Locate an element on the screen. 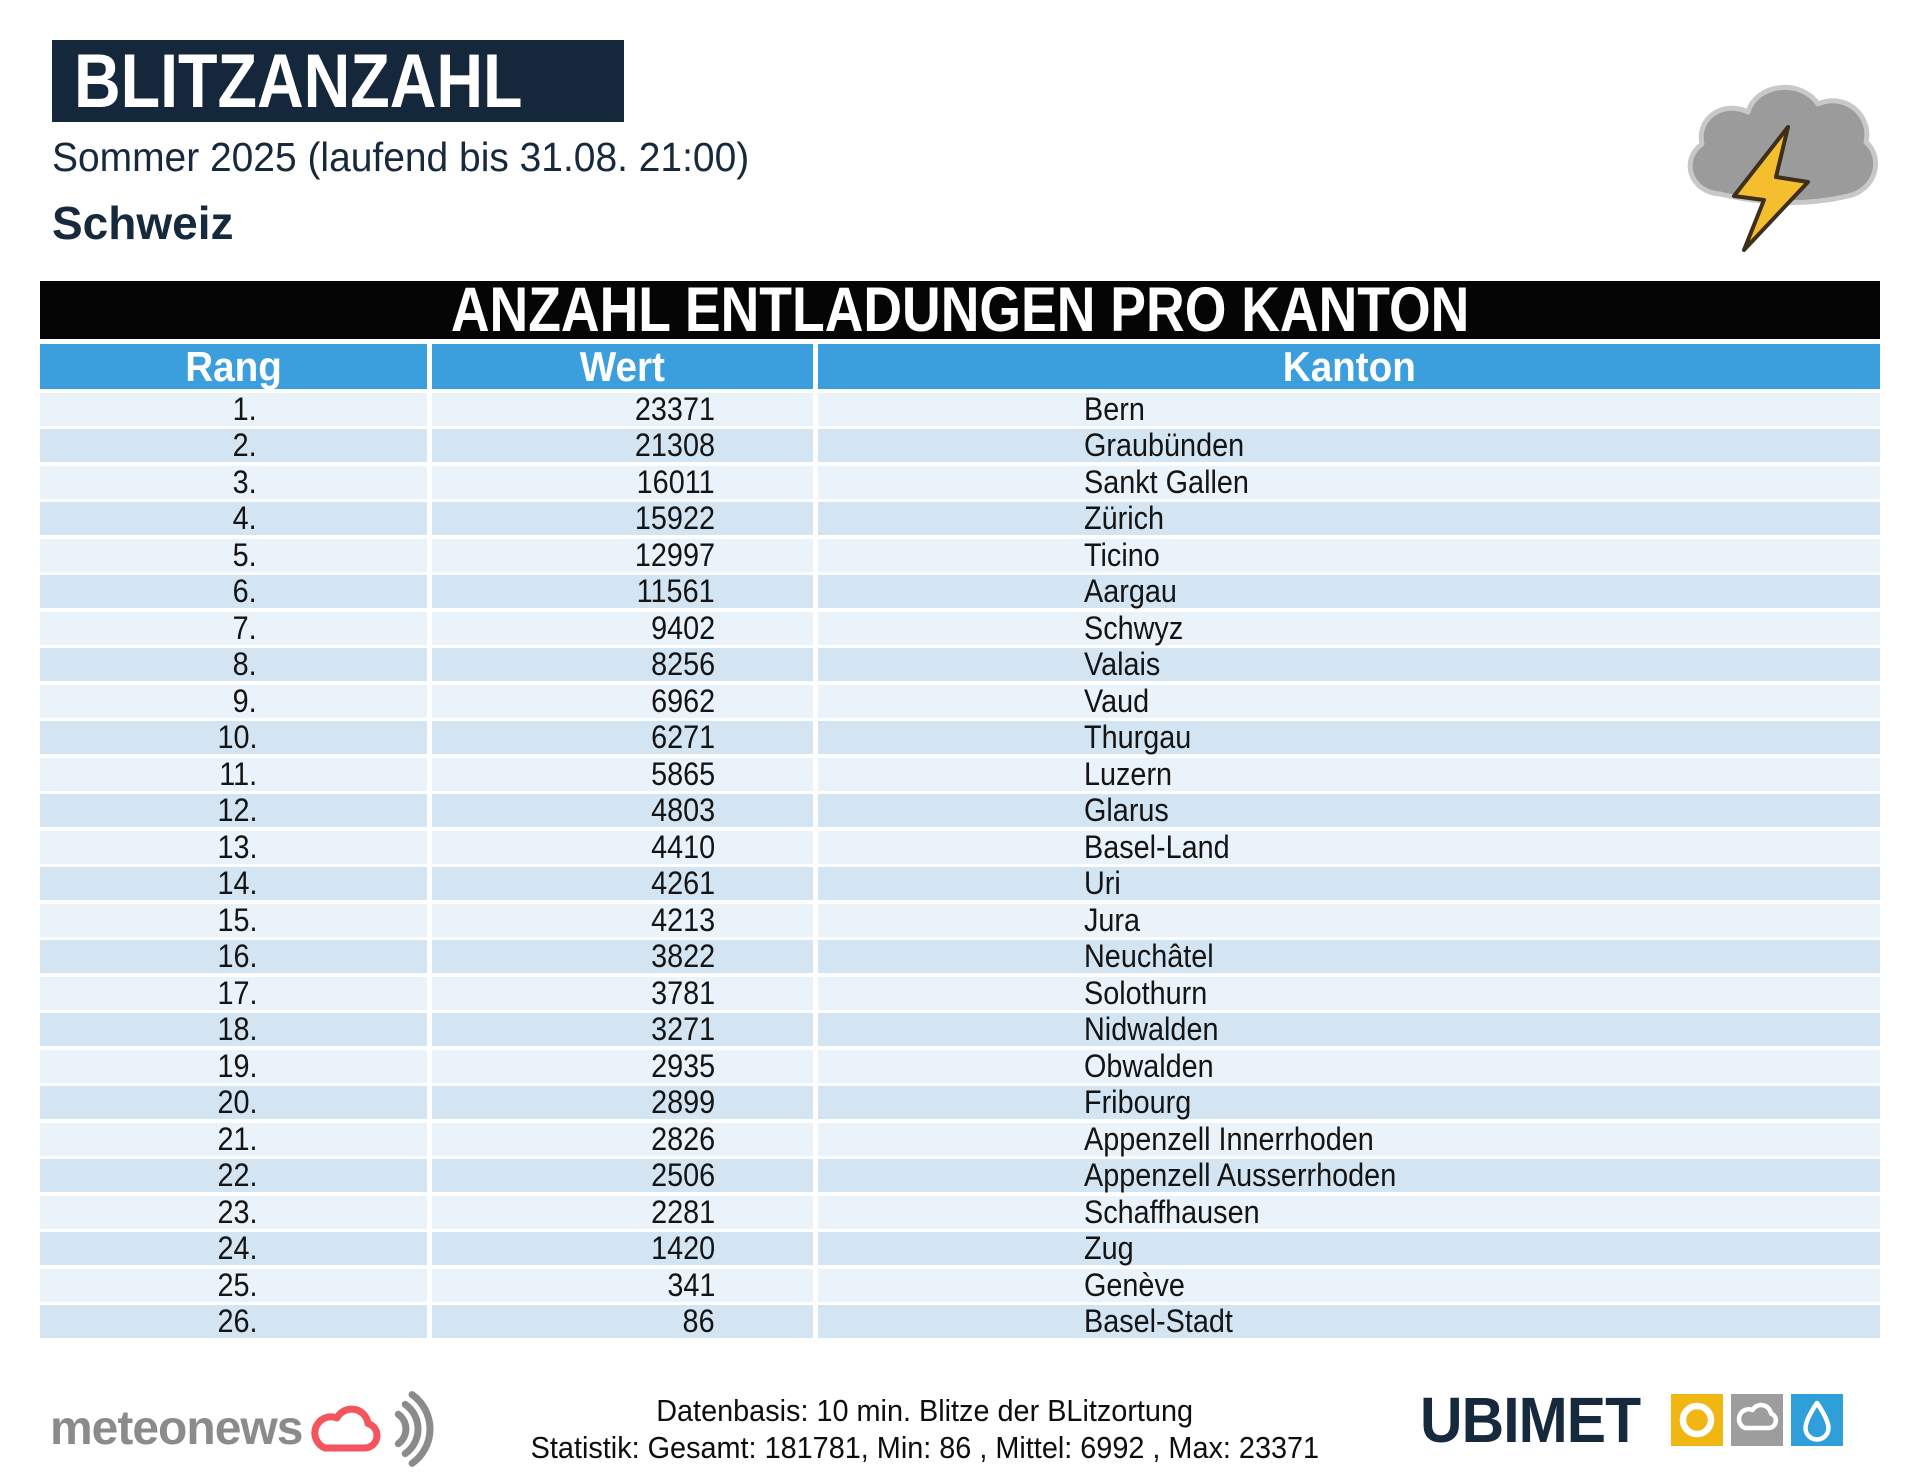 Image resolution: width=1920 pixels, height=1477 pixels. cell-kanton-text: Neuchâtel is located at coordinates (1149, 956).